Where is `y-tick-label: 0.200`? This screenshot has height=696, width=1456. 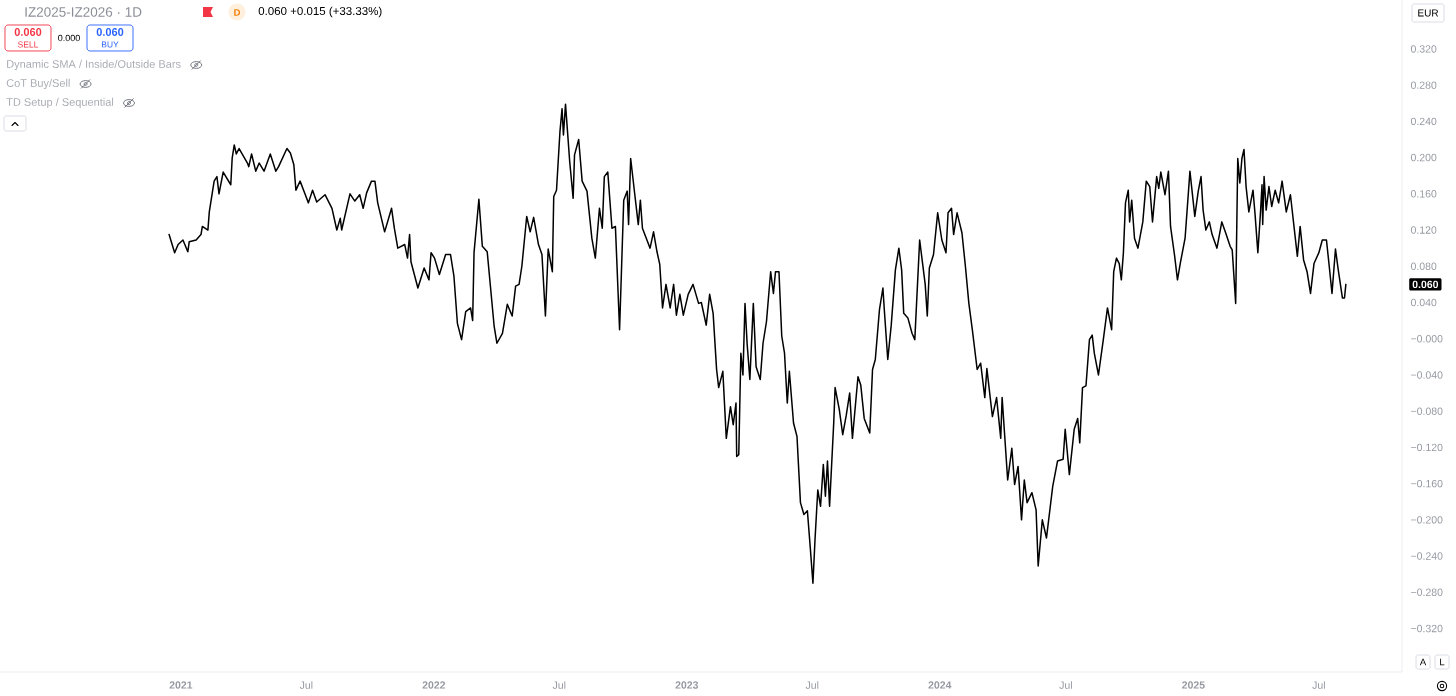 y-tick-label: 0.200 is located at coordinates (1423, 157).